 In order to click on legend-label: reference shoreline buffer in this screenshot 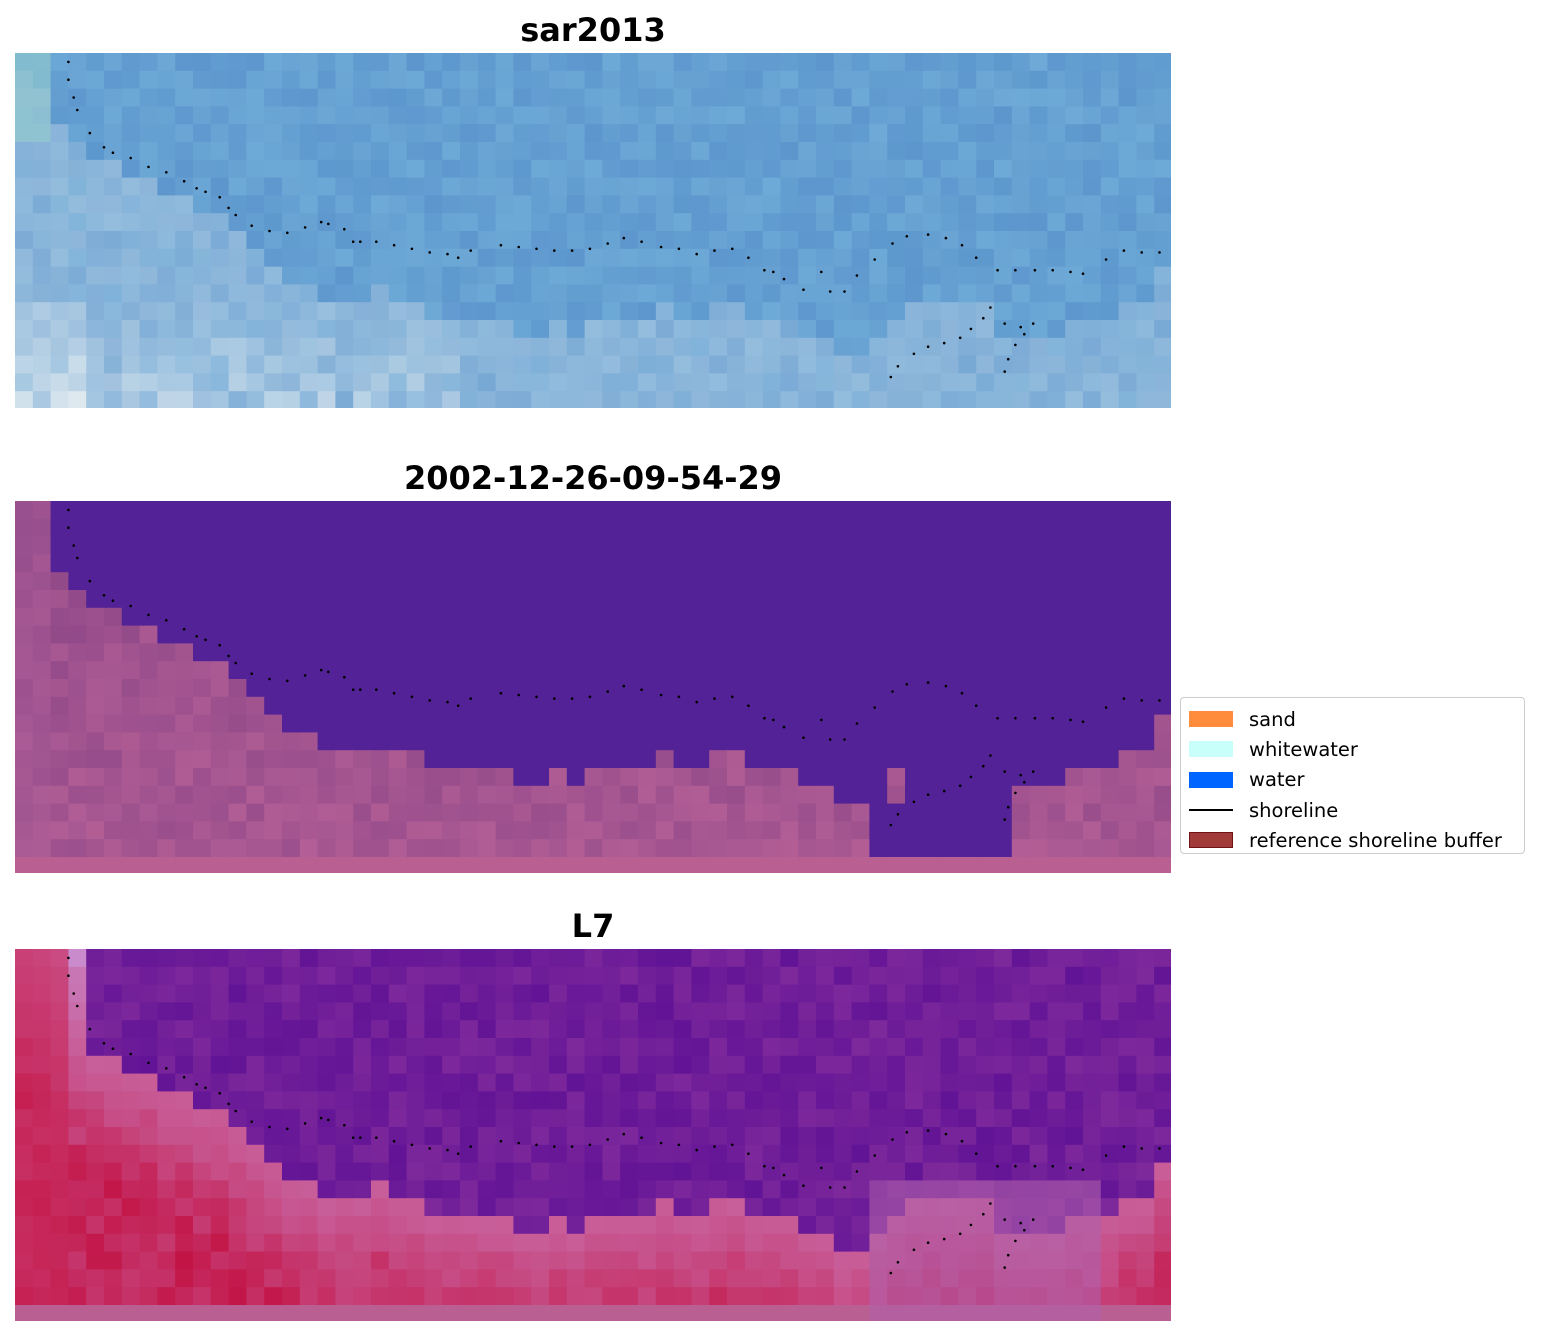, I will do `click(1375, 840)`.